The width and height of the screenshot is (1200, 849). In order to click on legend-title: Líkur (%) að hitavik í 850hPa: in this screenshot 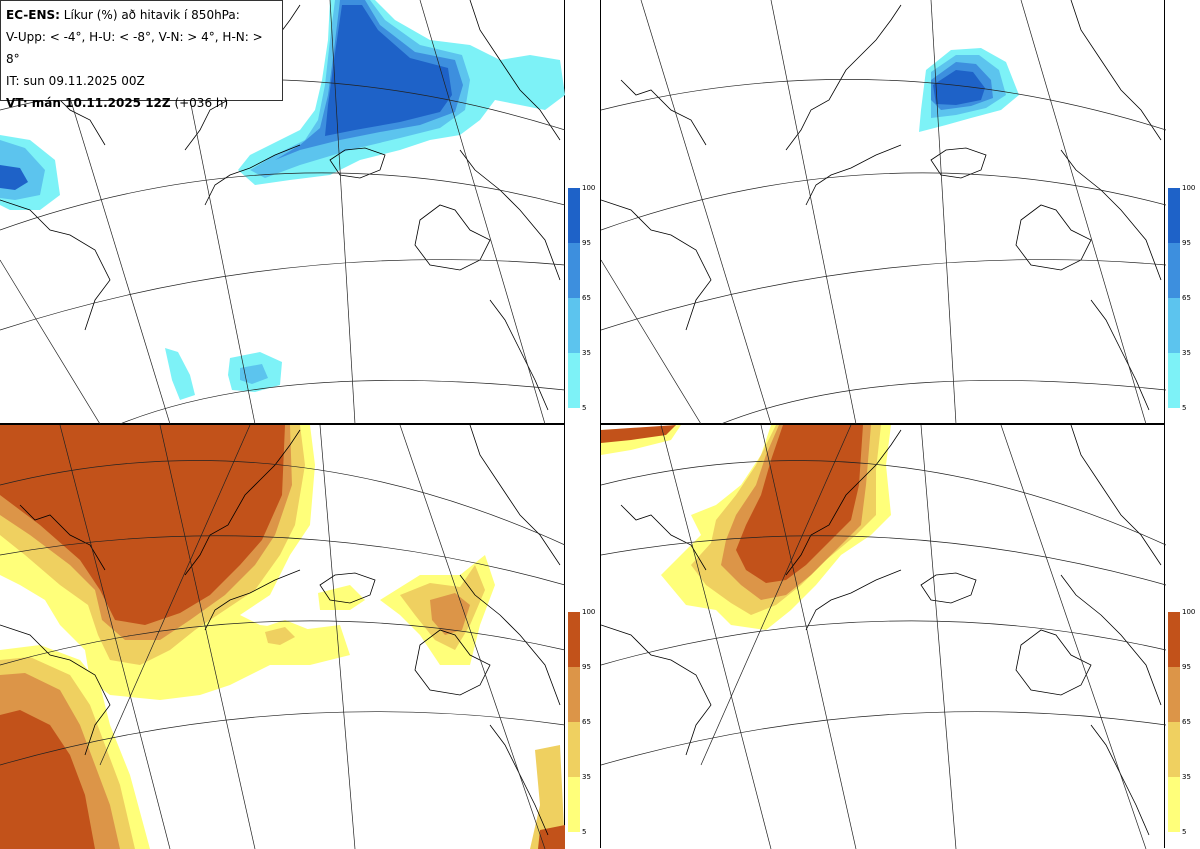, I will do `click(151, 15)`.